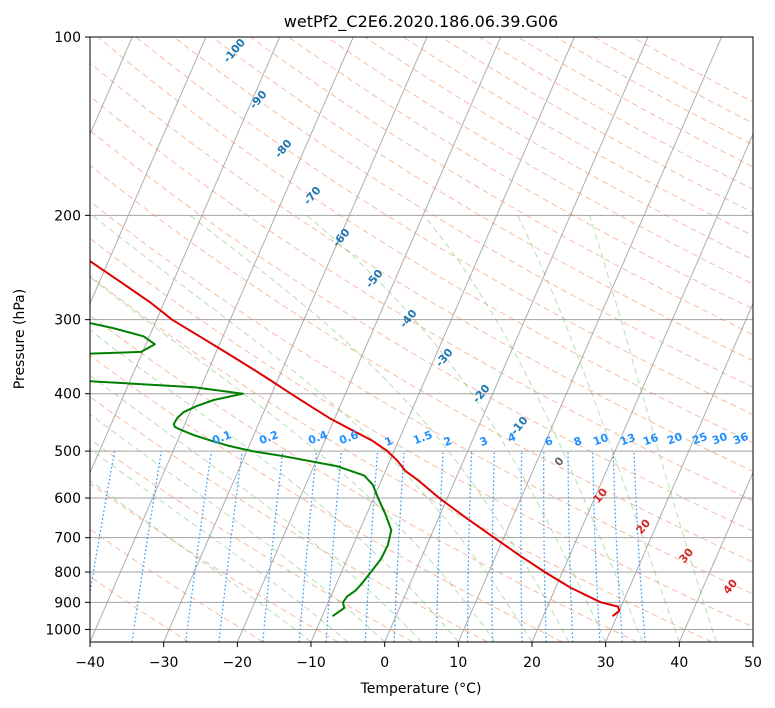  I want to click on dry-adiabat-label: -30, so click(444, 358).